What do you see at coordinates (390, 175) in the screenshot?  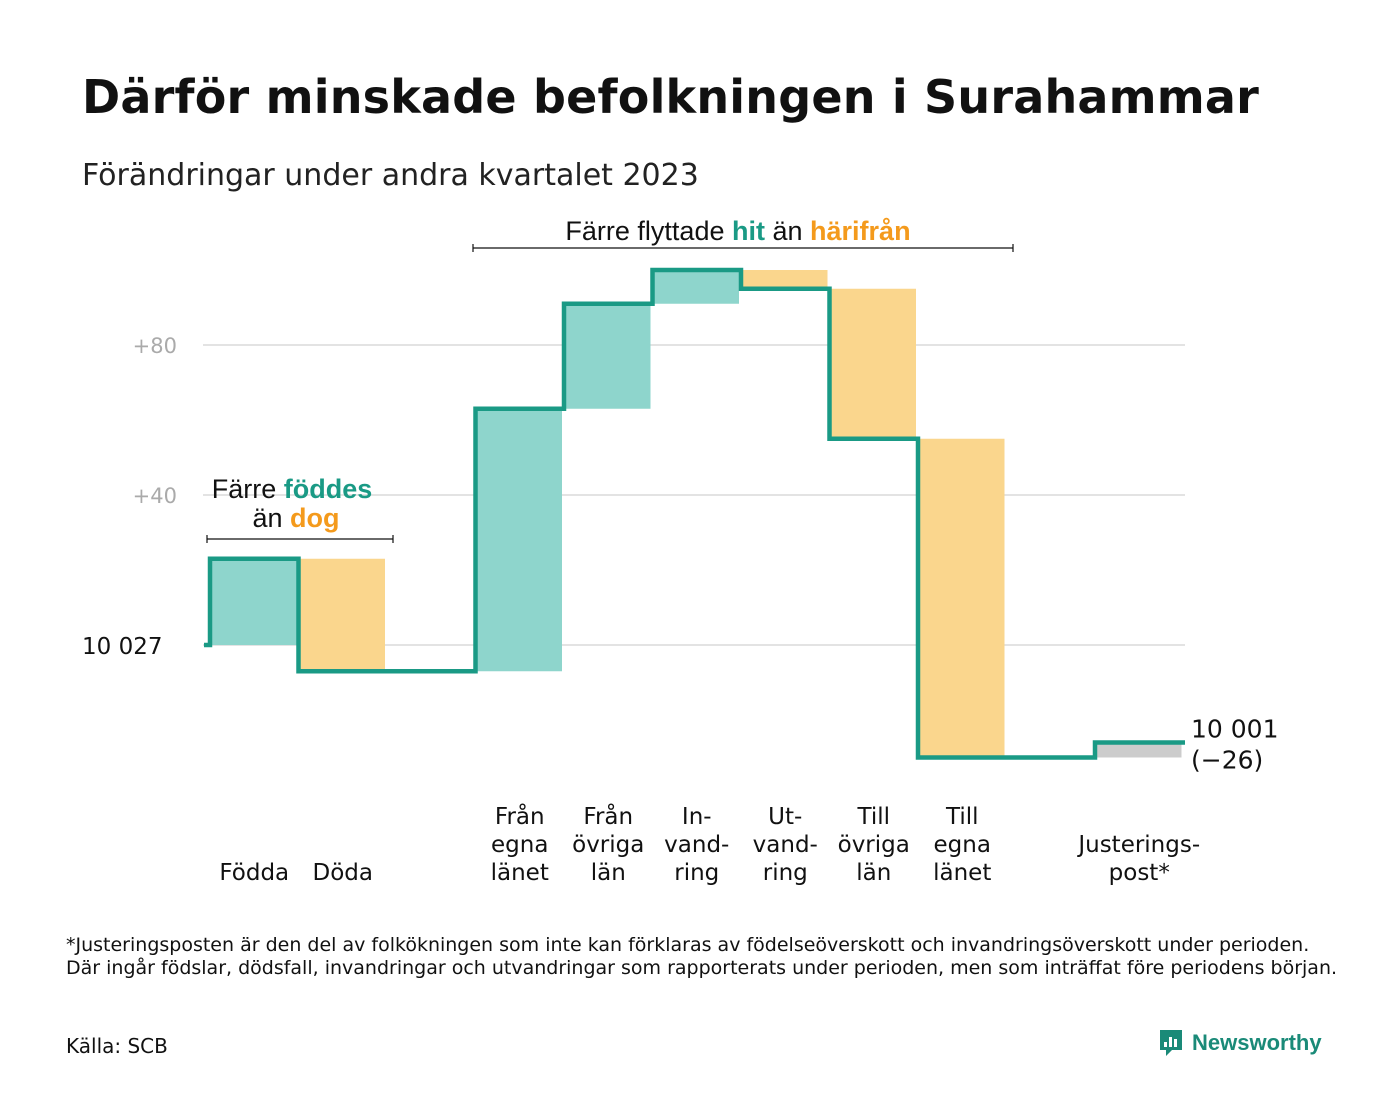 I see `chart-subtitle: Förändringar under andra kvartalet 2023` at bounding box center [390, 175].